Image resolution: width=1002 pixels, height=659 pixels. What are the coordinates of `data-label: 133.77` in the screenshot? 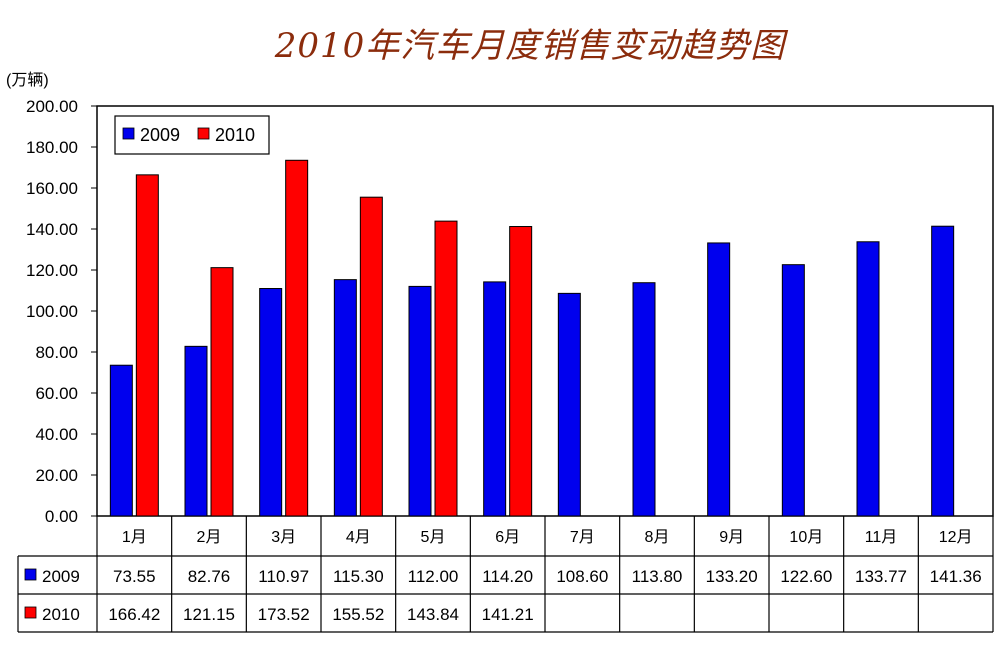 It's located at (881, 576).